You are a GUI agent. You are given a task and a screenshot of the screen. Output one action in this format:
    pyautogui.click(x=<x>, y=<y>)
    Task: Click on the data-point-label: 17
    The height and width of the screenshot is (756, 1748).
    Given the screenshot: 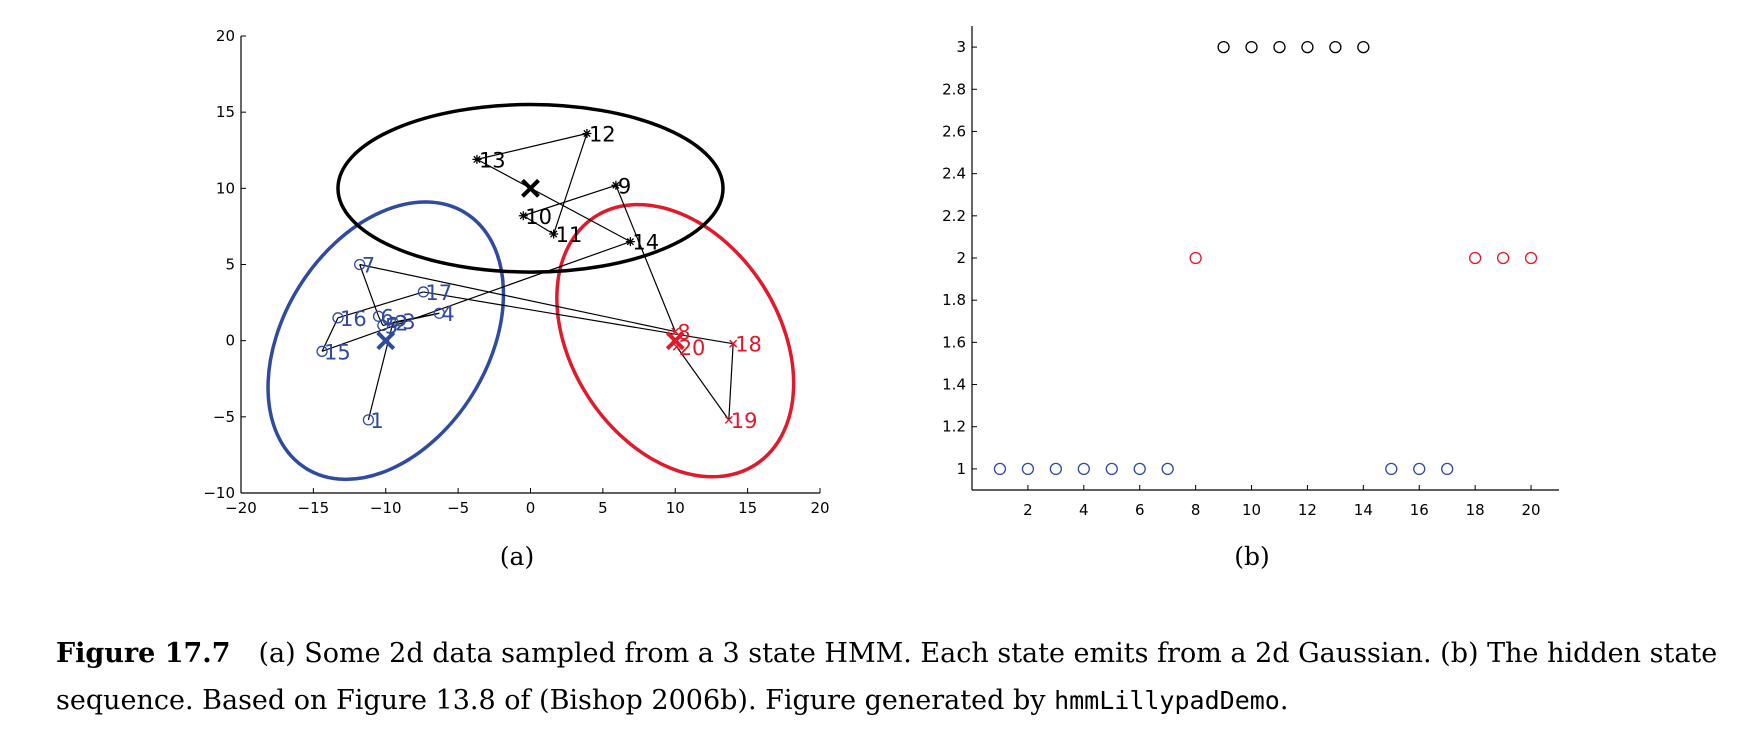 What is the action you would take?
    pyautogui.click(x=438, y=293)
    